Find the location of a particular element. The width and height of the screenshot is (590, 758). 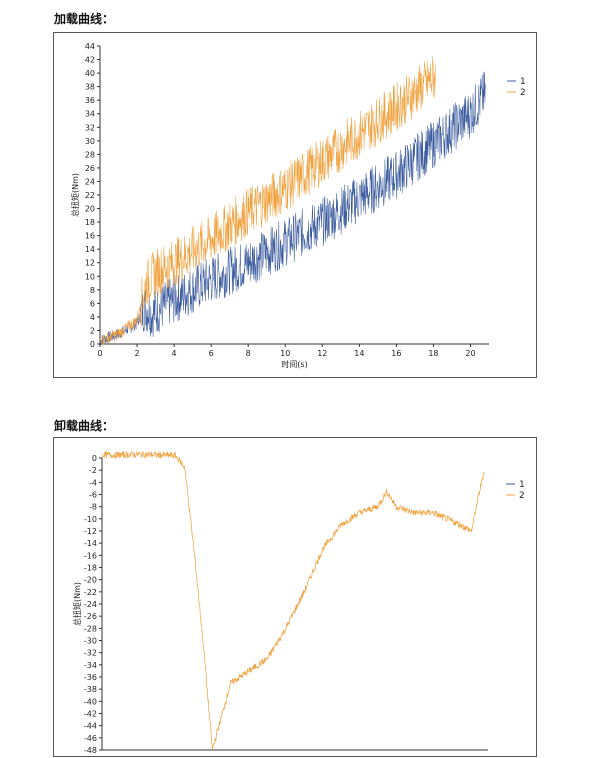

x-tick-label: 4 is located at coordinates (174, 353).